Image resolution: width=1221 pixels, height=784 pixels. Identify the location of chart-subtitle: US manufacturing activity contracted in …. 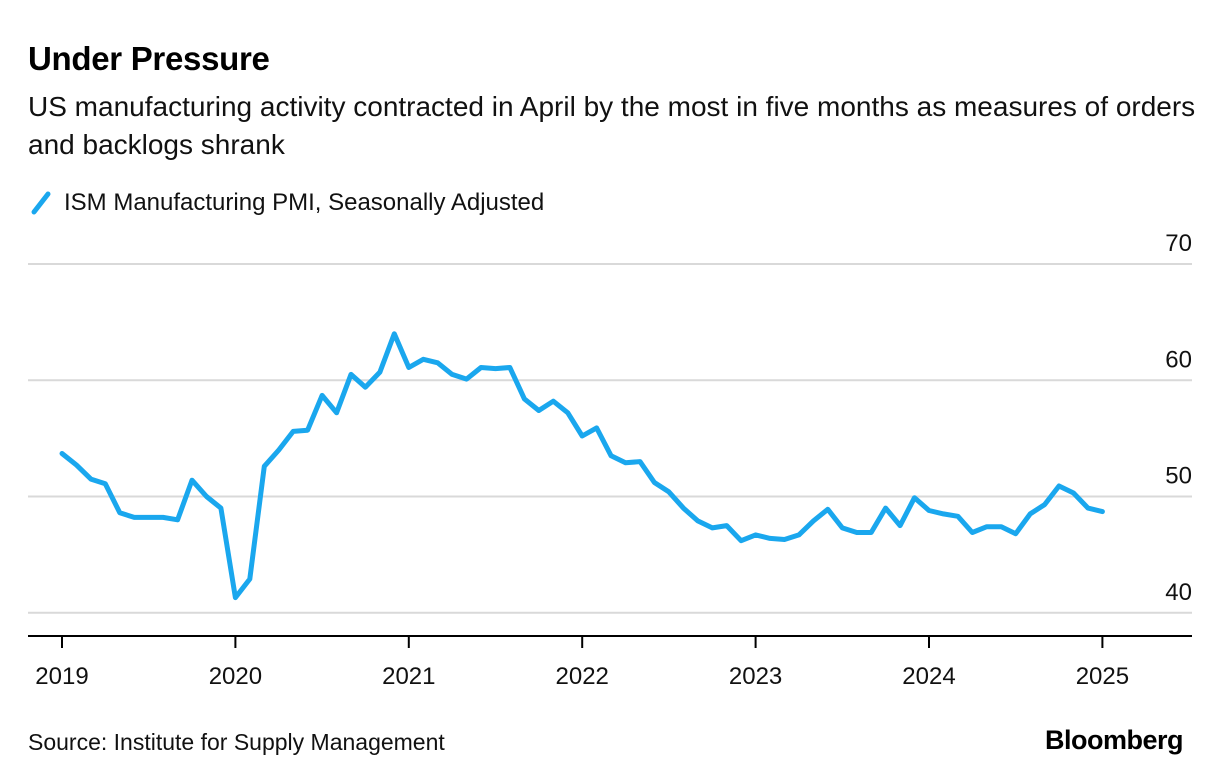
(612, 125).